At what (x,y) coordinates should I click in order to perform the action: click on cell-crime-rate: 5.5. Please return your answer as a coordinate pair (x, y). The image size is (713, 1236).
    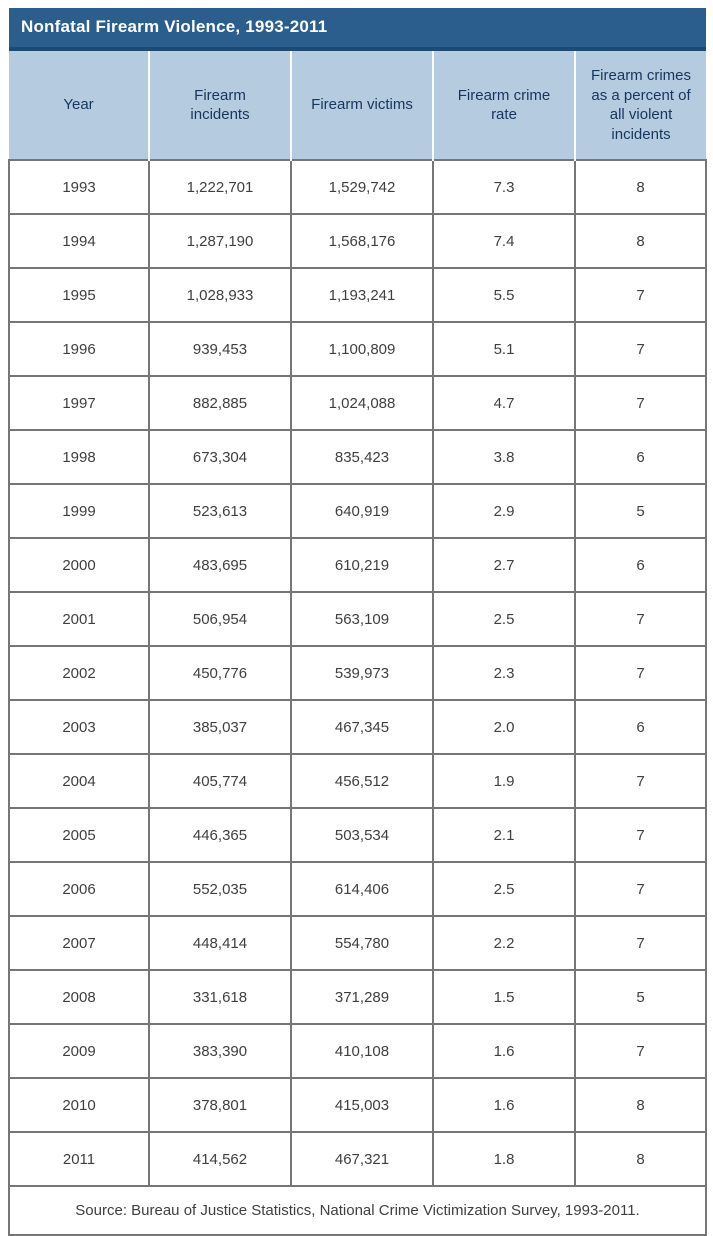
    Looking at the image, I should click on (504, 295).